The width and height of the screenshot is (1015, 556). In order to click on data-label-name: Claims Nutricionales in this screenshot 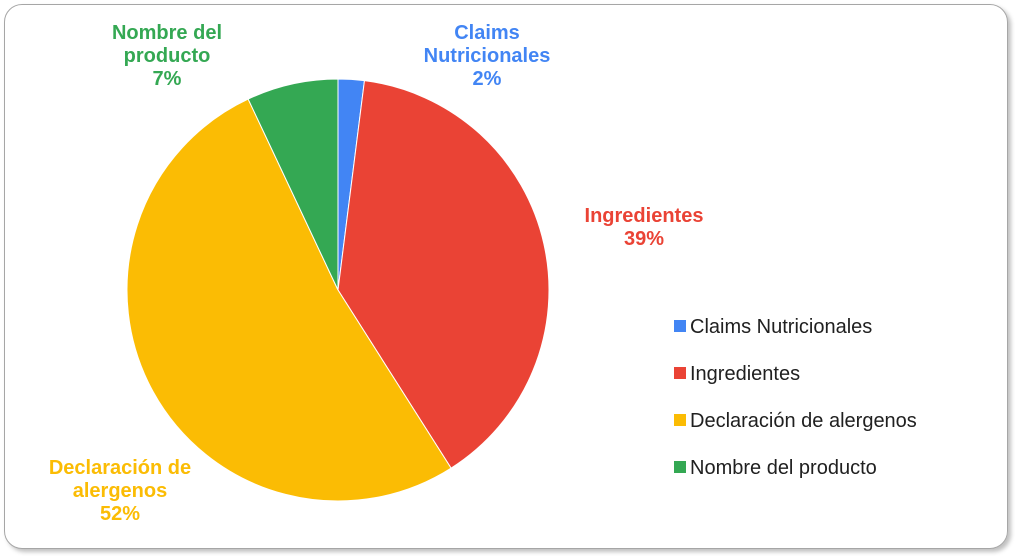, I will do `click(487, 44)`.